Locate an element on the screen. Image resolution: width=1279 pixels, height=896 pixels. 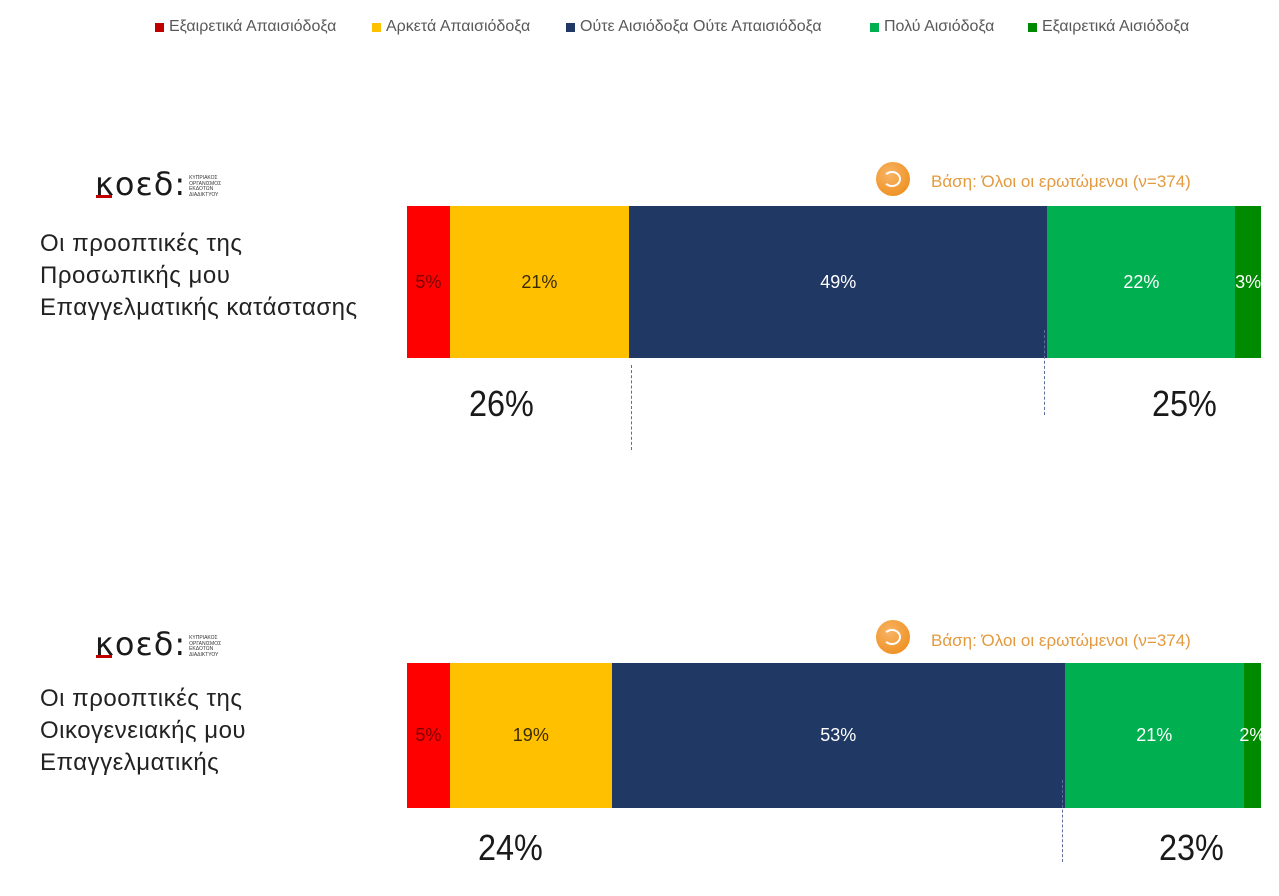
legend-label: Αρκετά Απαισιόδοξα is located at coordinates (458, 26).